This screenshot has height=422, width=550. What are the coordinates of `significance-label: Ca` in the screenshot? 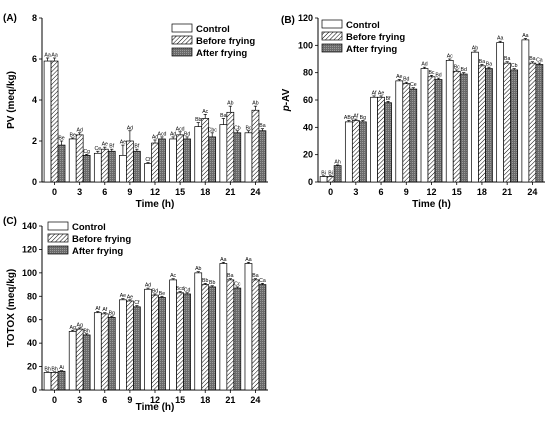 It's located at (262, 281).